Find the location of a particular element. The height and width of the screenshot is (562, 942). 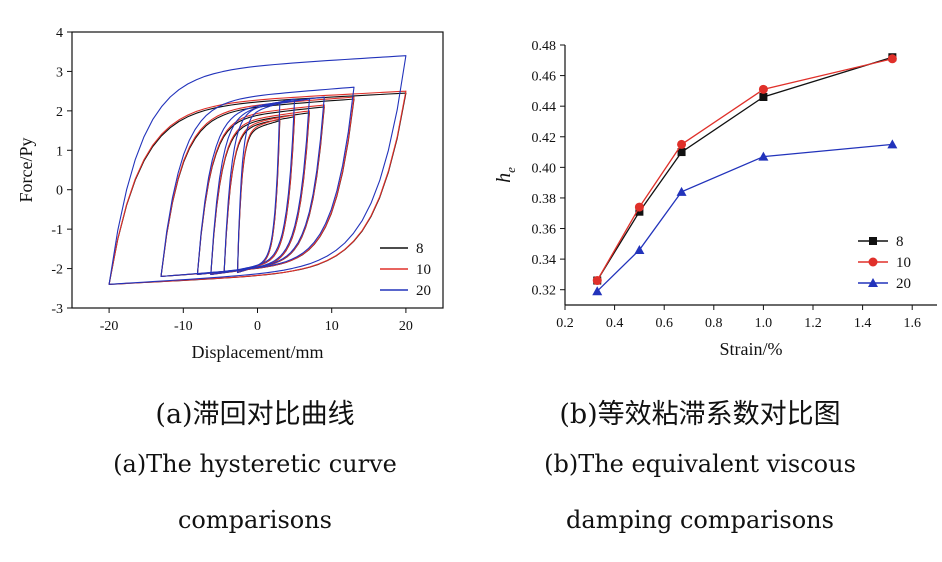

damping-x-tick-label: 1.0 is located at coordinates (764, 323).